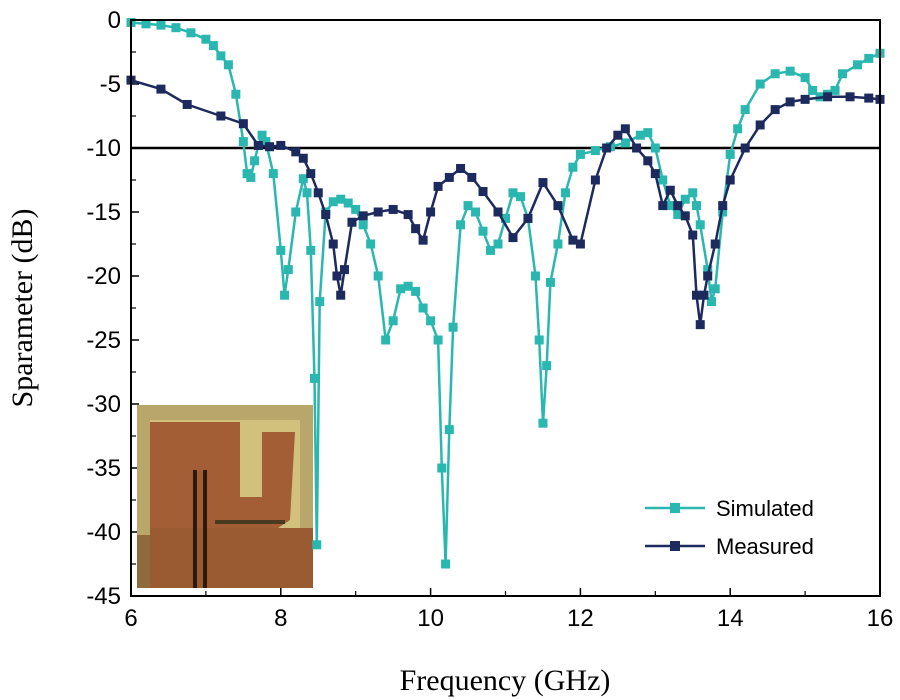  What do you see at coordinates (580, 618) in the screenshot?
I see `x-tick-label: 12` at bounding box center [580, 618].